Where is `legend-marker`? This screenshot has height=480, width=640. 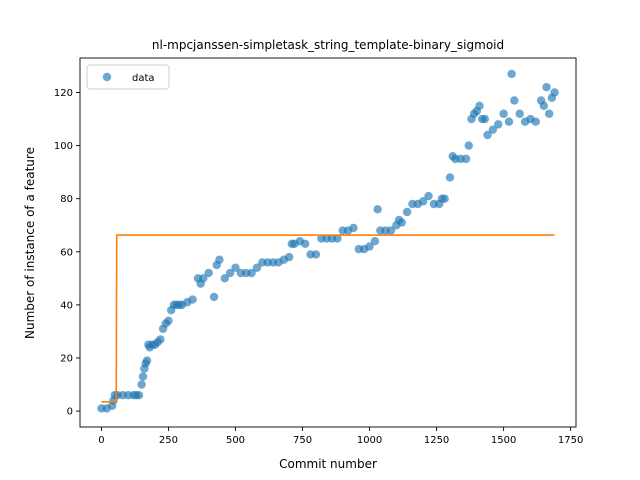 legend-marker is located at coordinates (107, 77).